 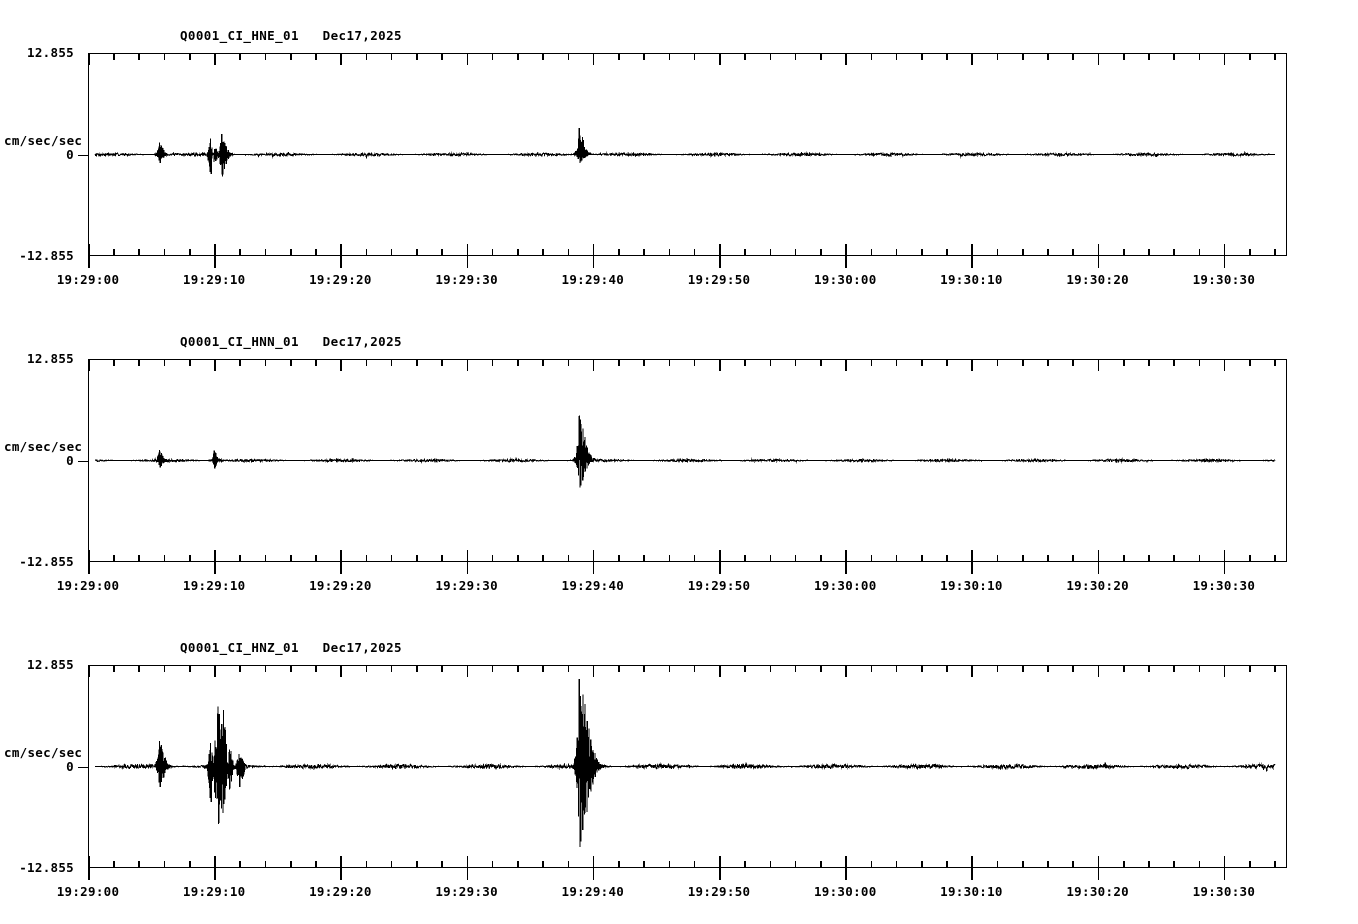 I want to click on y-axis-units-label: cm/sec/sec, so click(x=43, y=140).